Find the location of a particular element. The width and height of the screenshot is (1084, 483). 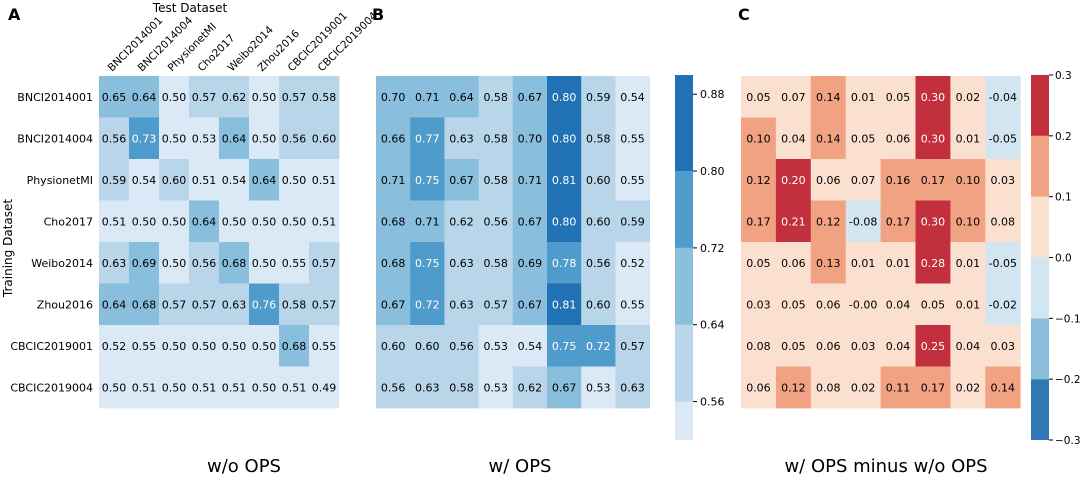

panel-label-a: A is located at coordinates (14, 14).